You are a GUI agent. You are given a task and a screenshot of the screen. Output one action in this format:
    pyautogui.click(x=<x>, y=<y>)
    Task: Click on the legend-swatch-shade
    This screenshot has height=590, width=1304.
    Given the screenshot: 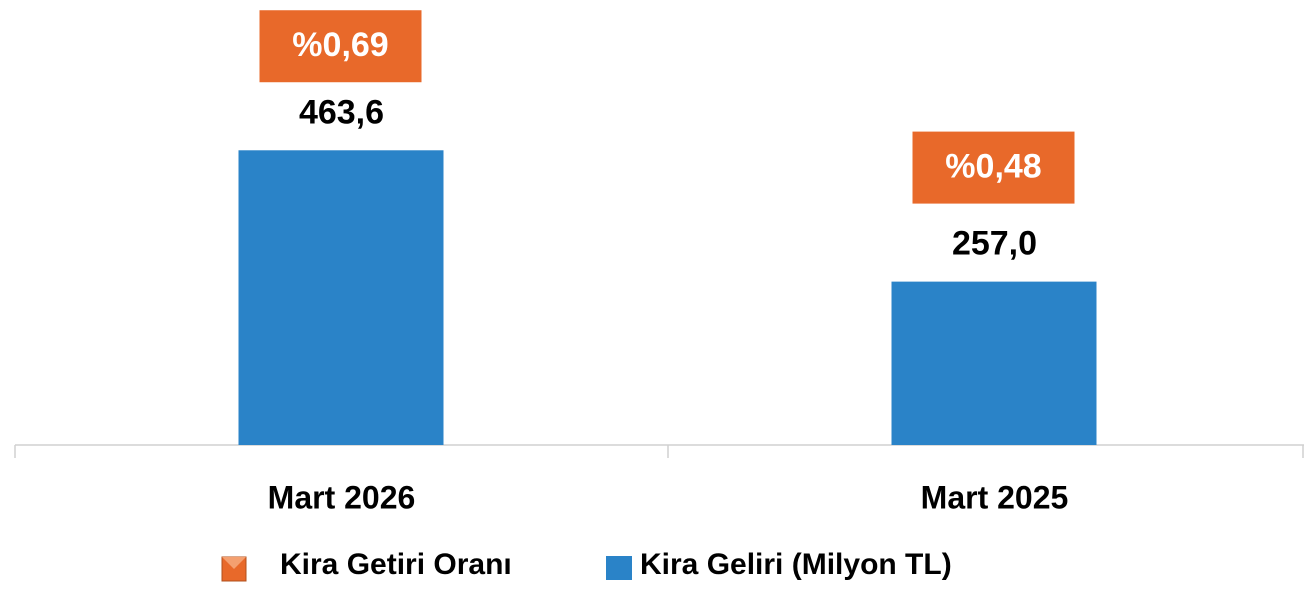 What is the action you would take?
    pyautogui.click(x=234, y=563)
    